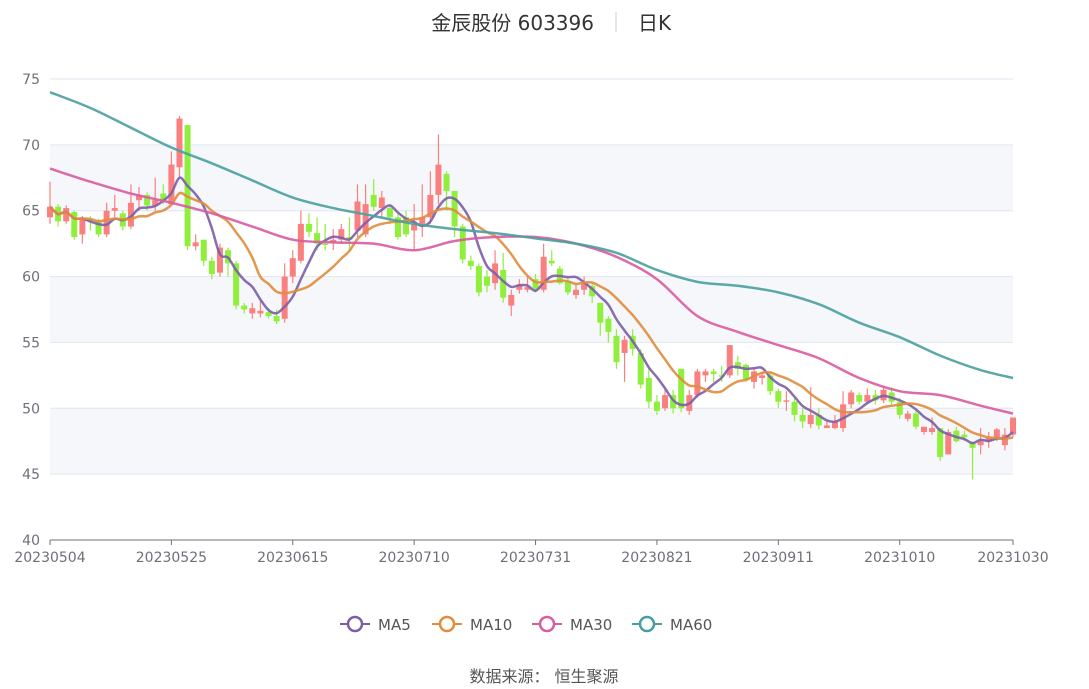 The image size is (1089, 689). I want to click on x-tick-label: 20230615, so click(292, 558).